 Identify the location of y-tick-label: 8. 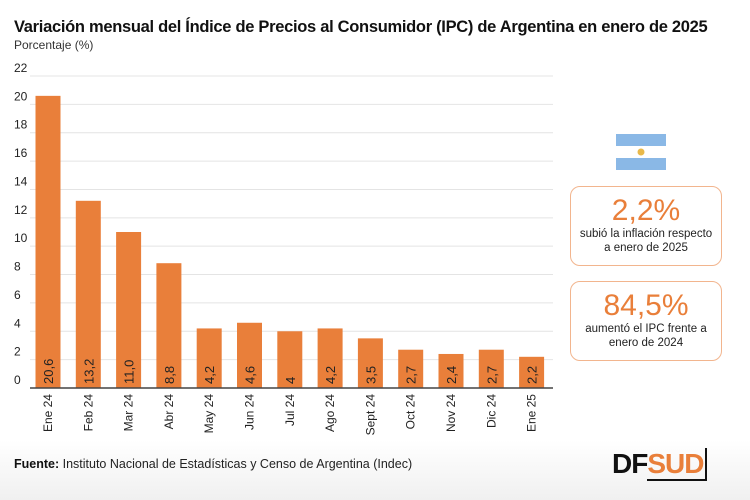
(17, 267).